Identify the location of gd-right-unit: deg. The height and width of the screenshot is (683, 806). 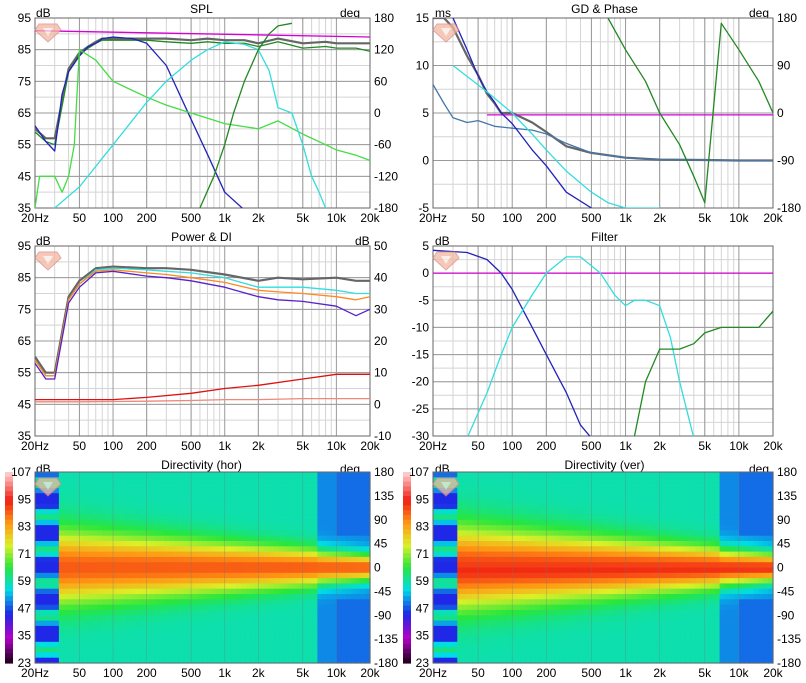
(759, 13).